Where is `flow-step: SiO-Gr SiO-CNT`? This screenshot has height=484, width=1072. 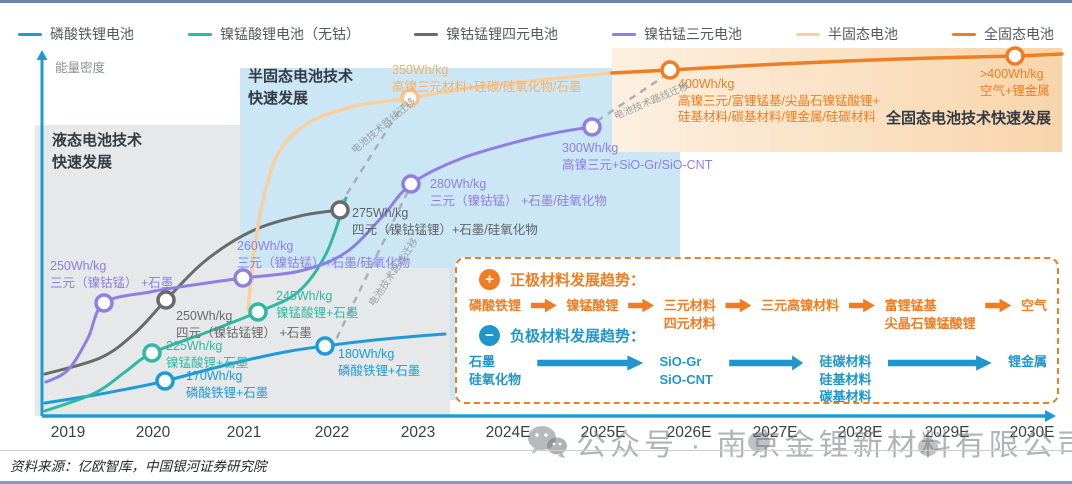
flow-step: SiO-Gr SiO-CNT is located at coordinates (686, 370).